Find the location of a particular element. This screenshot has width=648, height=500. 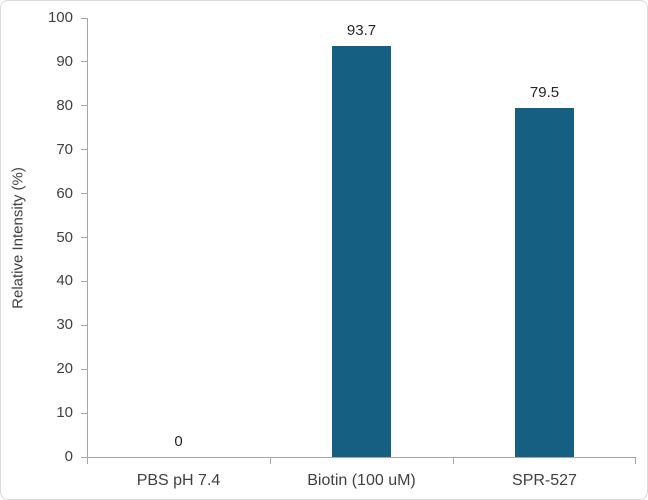

bar-data-label: 0 is located at coordinates (178, 441).